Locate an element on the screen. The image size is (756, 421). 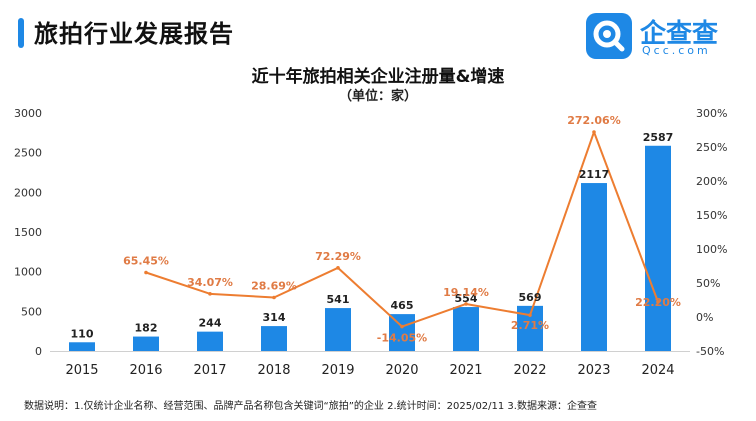
logo-text: 企查查 is located at coordinates (679, 34).